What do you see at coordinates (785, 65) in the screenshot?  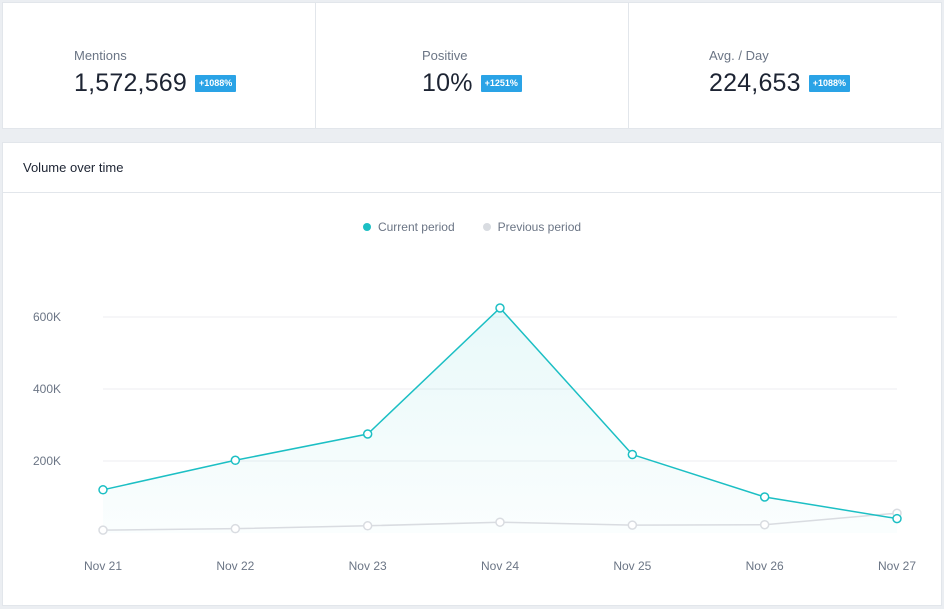 I see `stat-card-avg-day: Avg. / Day 224,653 +1088%` at bounding box center [785, 65].